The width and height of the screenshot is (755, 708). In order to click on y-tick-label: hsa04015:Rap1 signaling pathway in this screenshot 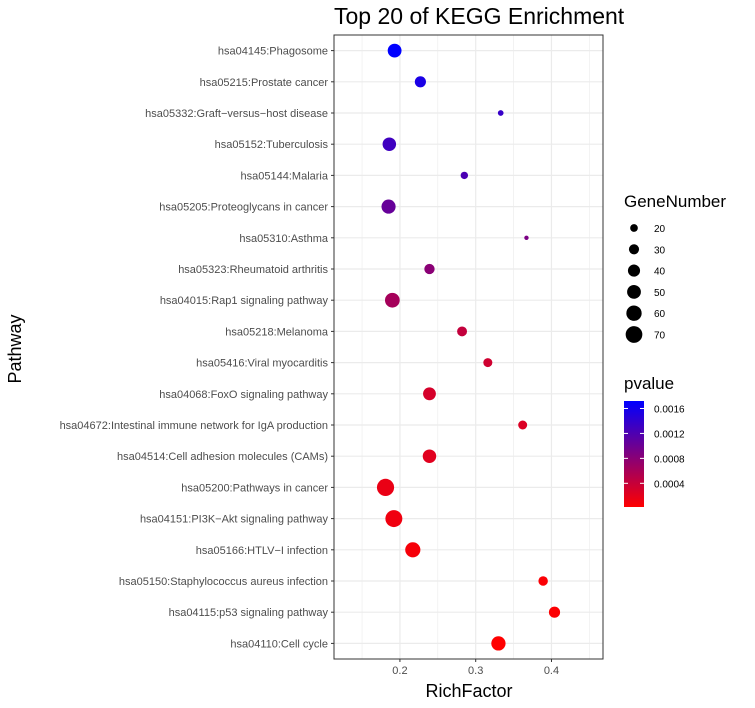, I will do `click(244, 301)`.